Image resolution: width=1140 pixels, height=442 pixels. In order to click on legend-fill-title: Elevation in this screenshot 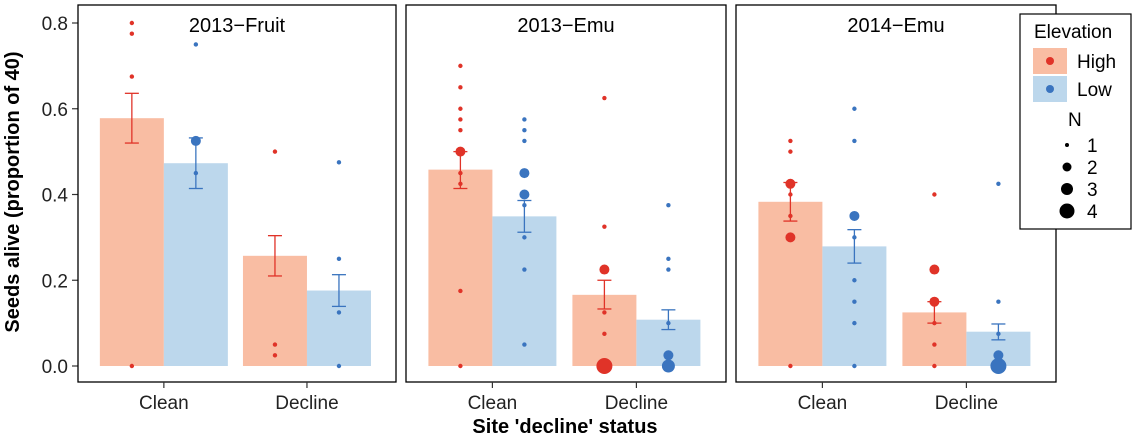, I will do `click(1073, 32)`.